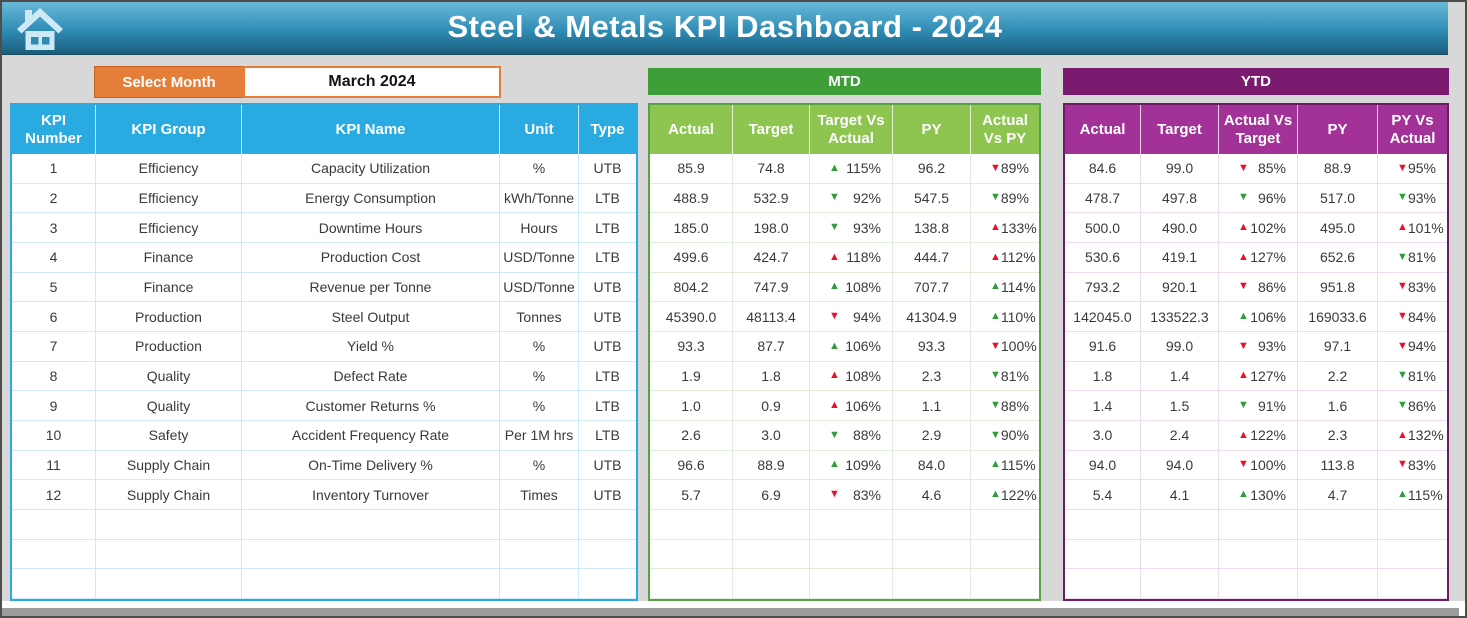 The height and width of the screenshot is (618, 1467). I want to click on ytd-target-cell: 2.4, so click(1180, 435).